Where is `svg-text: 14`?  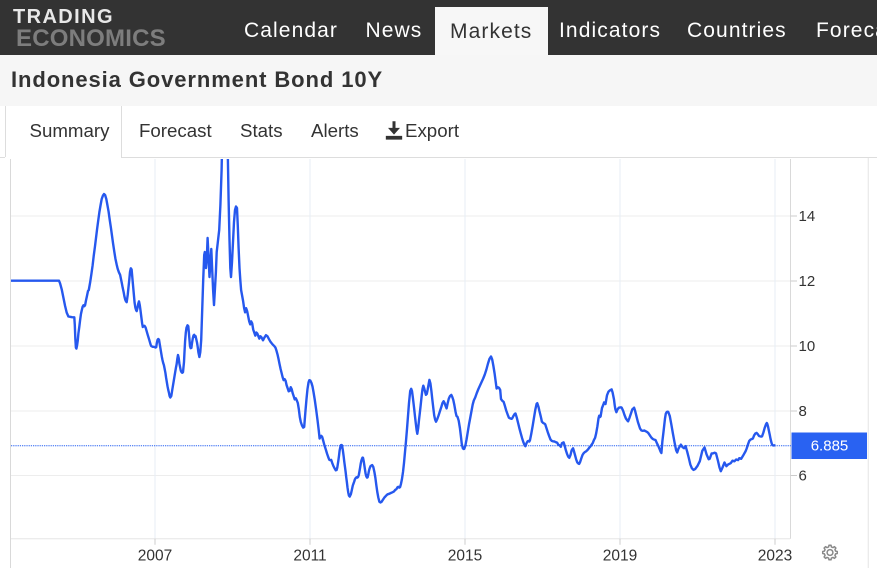
svg-text: 14 is located at coordinates (807, 216).